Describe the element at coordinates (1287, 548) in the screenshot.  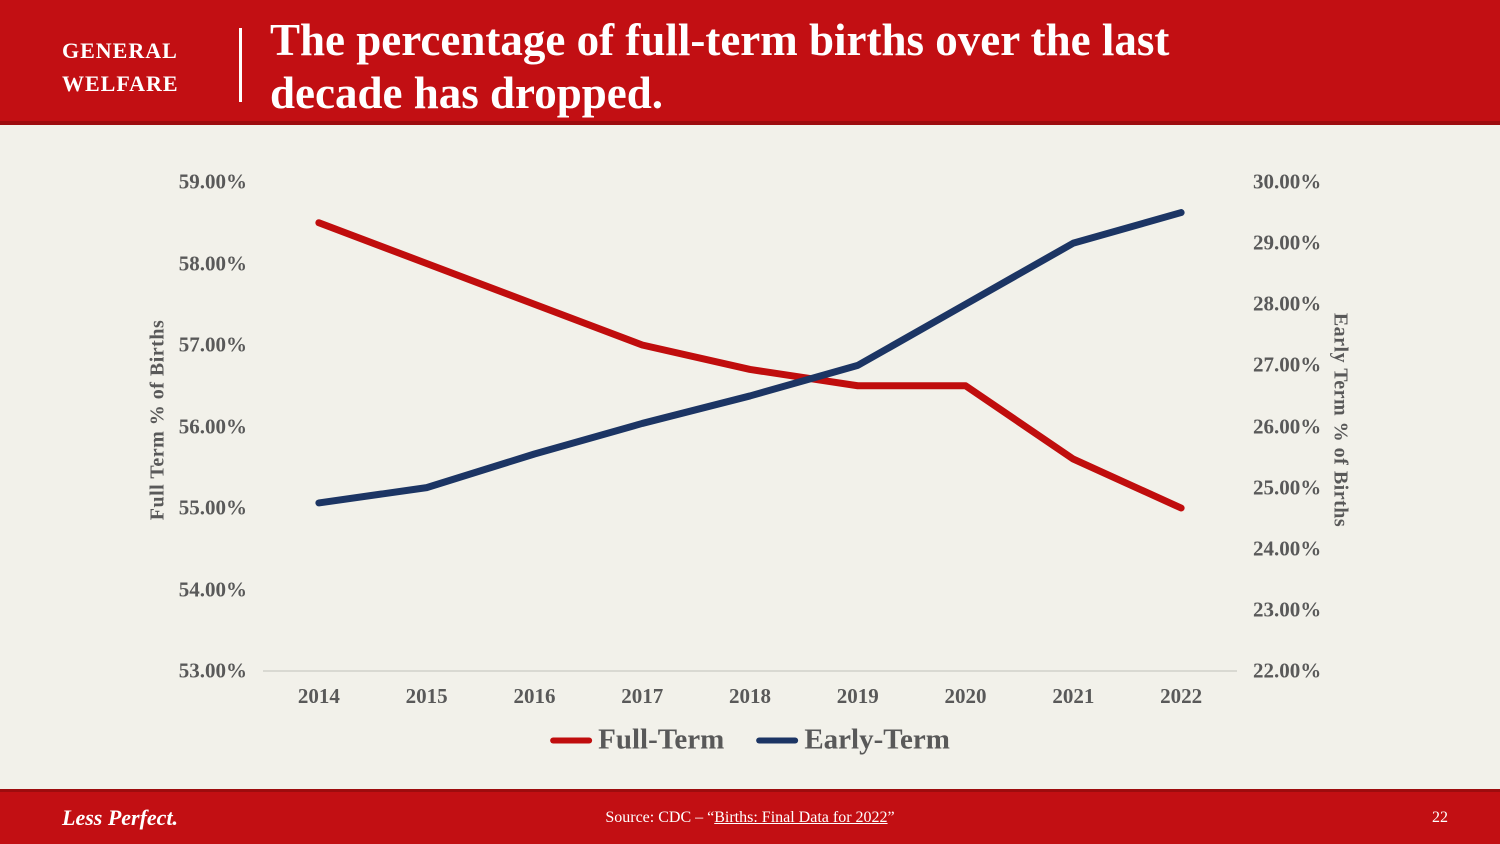
I see `right-axis-tick: 24.00%` at that location.